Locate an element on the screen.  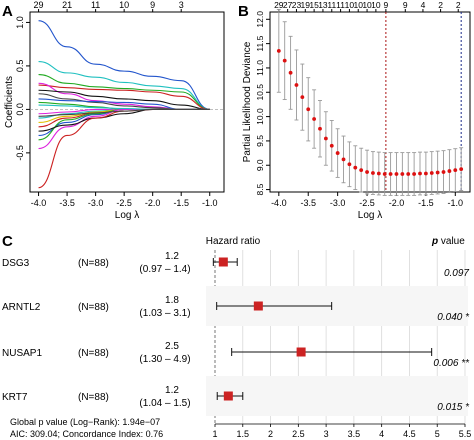
x-tick-label: -4.0 is located at coordinates (39, 203).